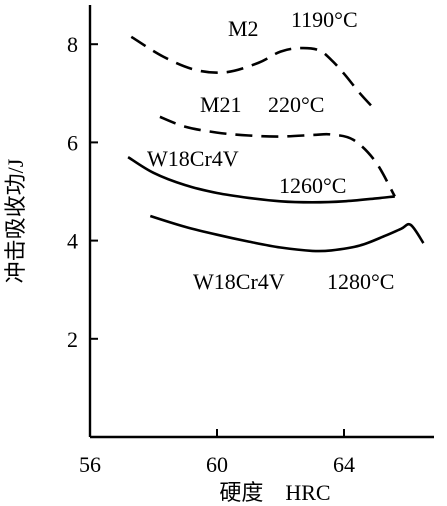 This screenshot has height=506, width=447. I want to click on y-tick-label: 8, so click(72, 44).